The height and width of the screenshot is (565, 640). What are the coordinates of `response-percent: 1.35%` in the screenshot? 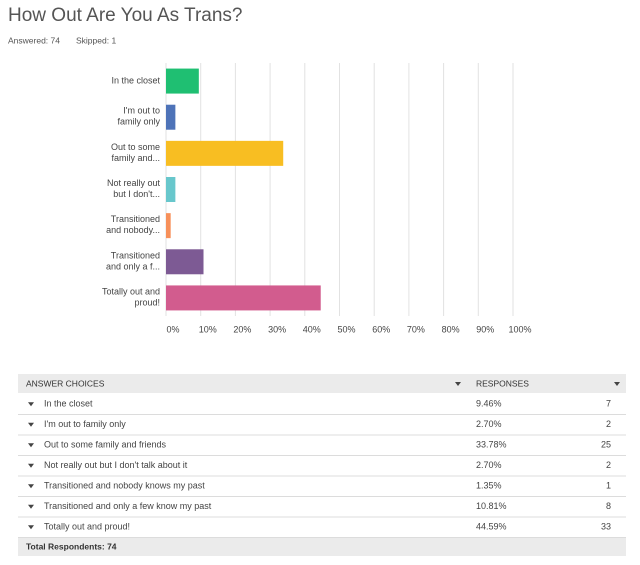 It's located at (489, 486).